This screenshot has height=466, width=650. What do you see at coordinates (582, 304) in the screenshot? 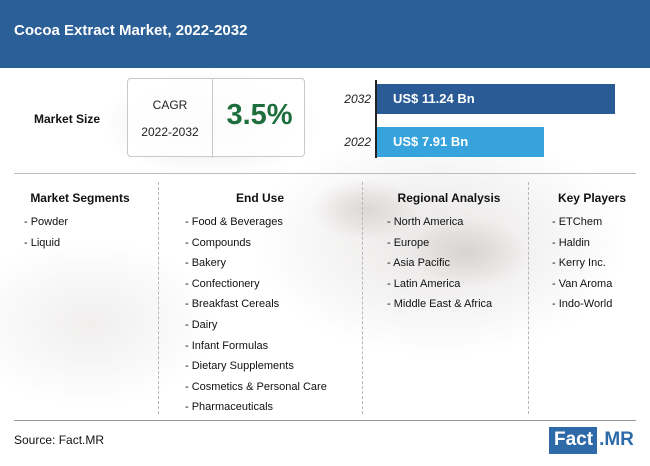
I see `list-item: - Indo-World` at bounding box center [582, 304].